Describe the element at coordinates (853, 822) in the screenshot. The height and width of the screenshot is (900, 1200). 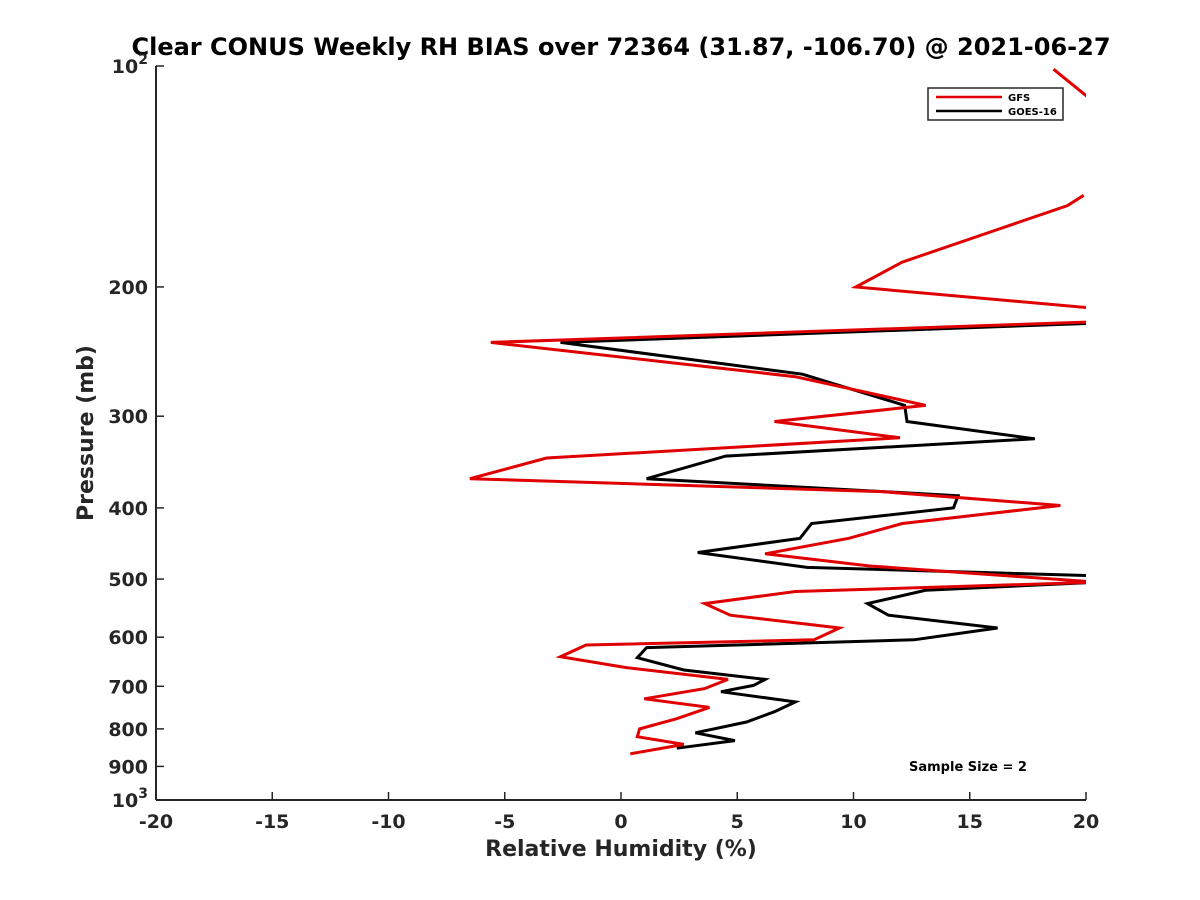
I see `x-tick-label: 10` at that location.